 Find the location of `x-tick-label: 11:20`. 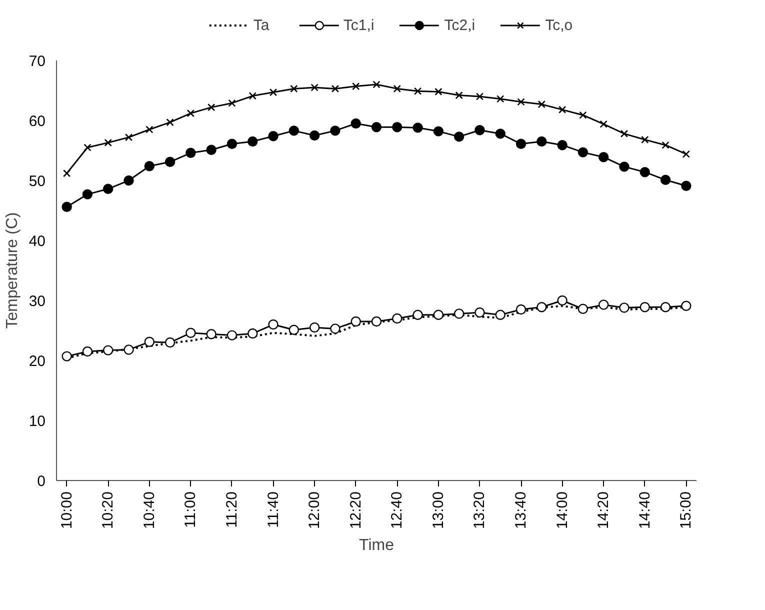

x-tick-label: 11:20 is located at coordinates (231, 509).